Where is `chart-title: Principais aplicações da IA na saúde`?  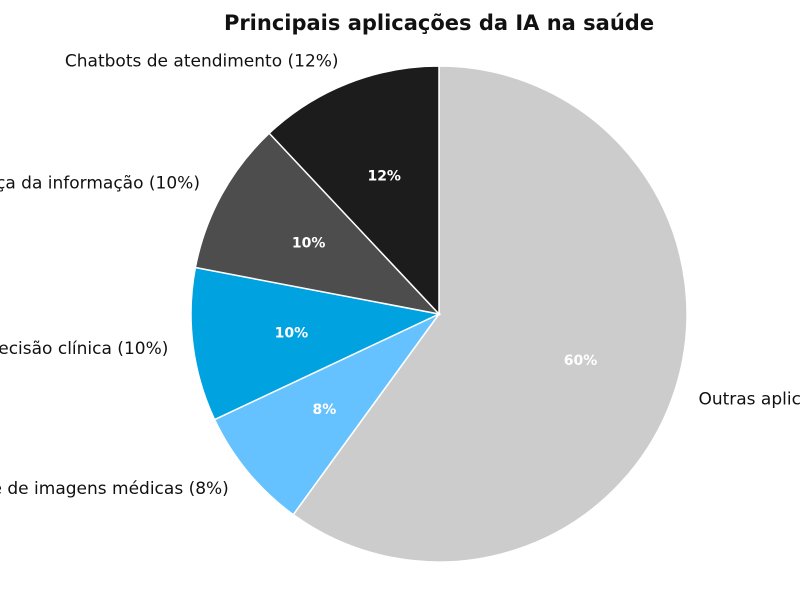
chart-title: Principais aplicações da IA na saúde is located at coordinates (439, 23).